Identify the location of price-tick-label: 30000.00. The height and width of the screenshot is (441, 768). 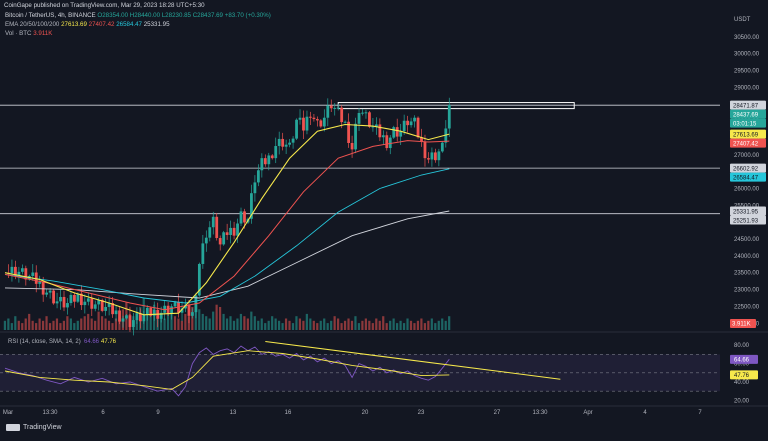
(747, 55).